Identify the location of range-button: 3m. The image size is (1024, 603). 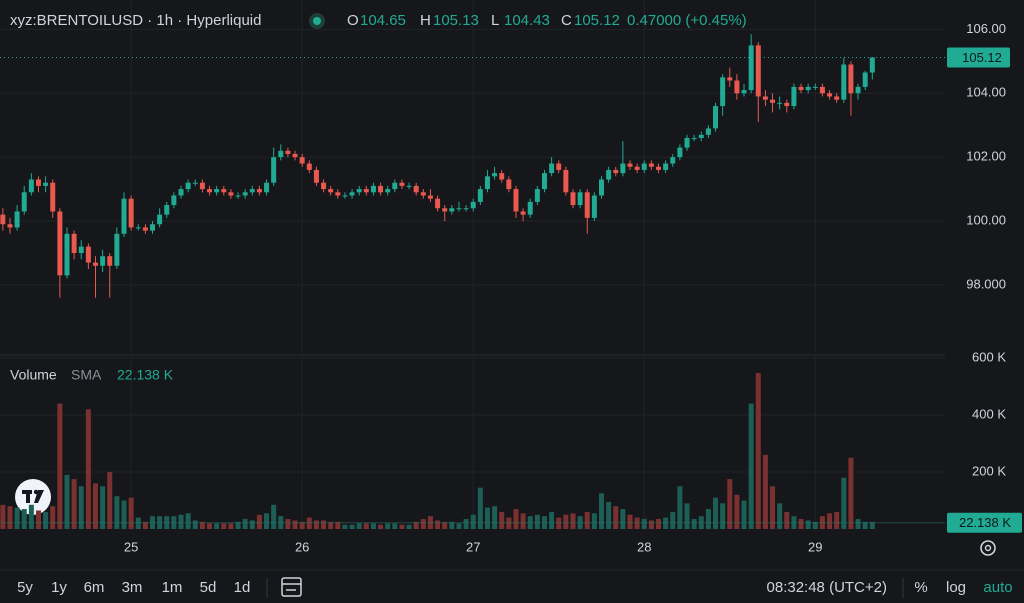
(132, 587).